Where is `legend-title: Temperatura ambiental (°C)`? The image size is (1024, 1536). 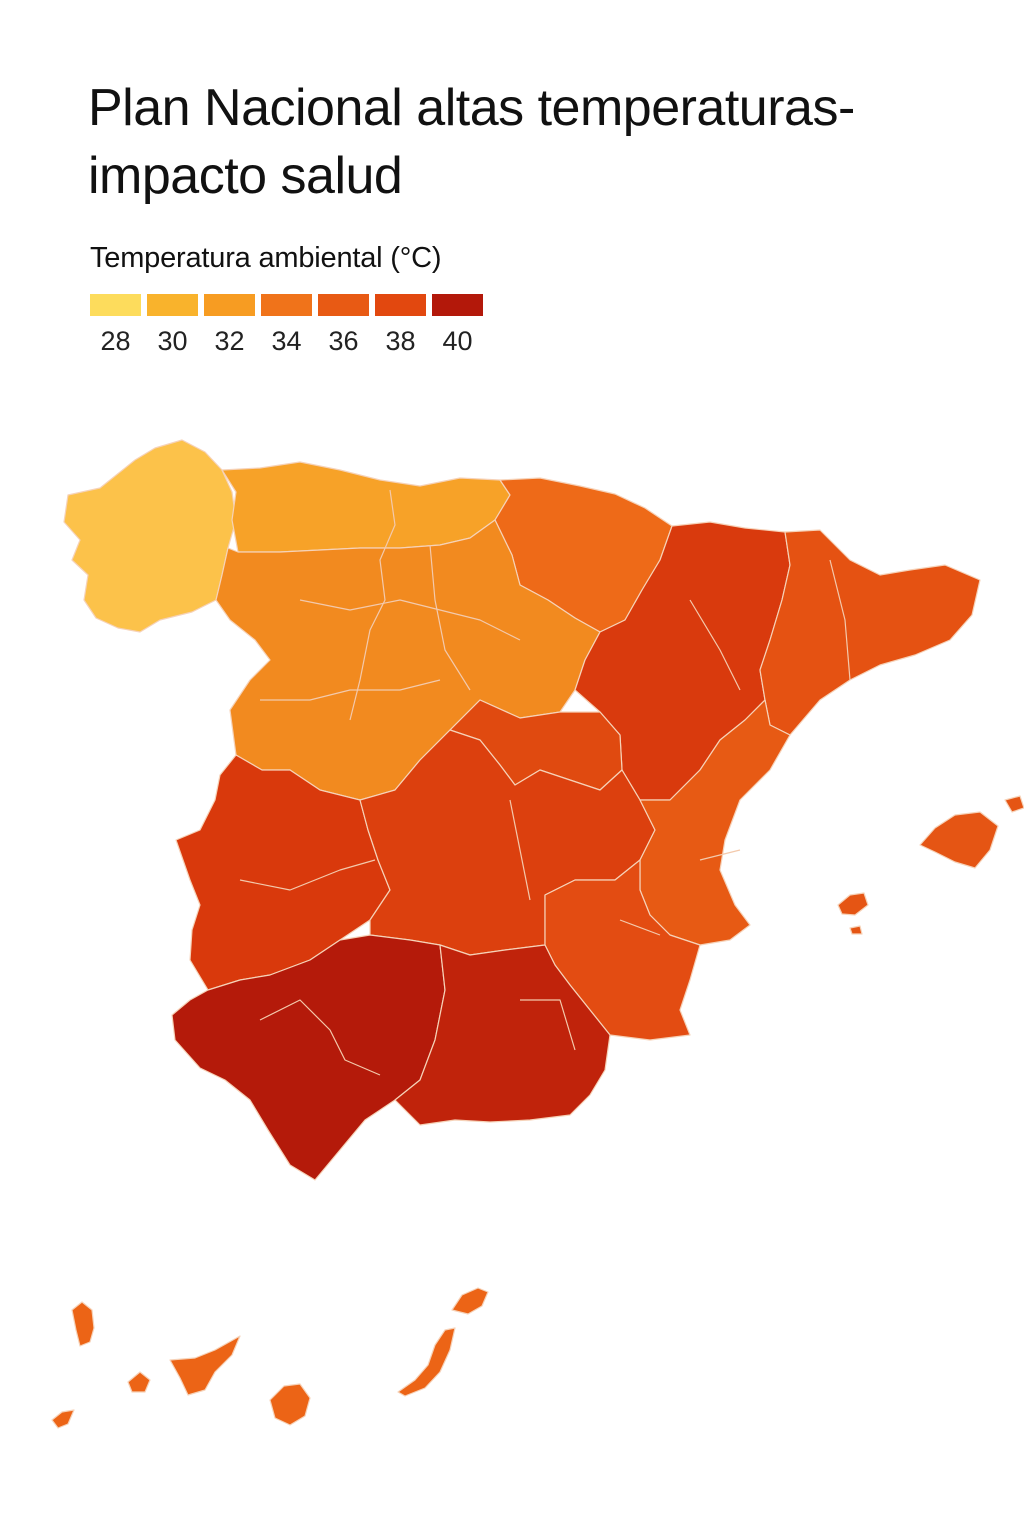
legend-title: Temperatura ambiental (°C) is located at coordinates (266, 258).